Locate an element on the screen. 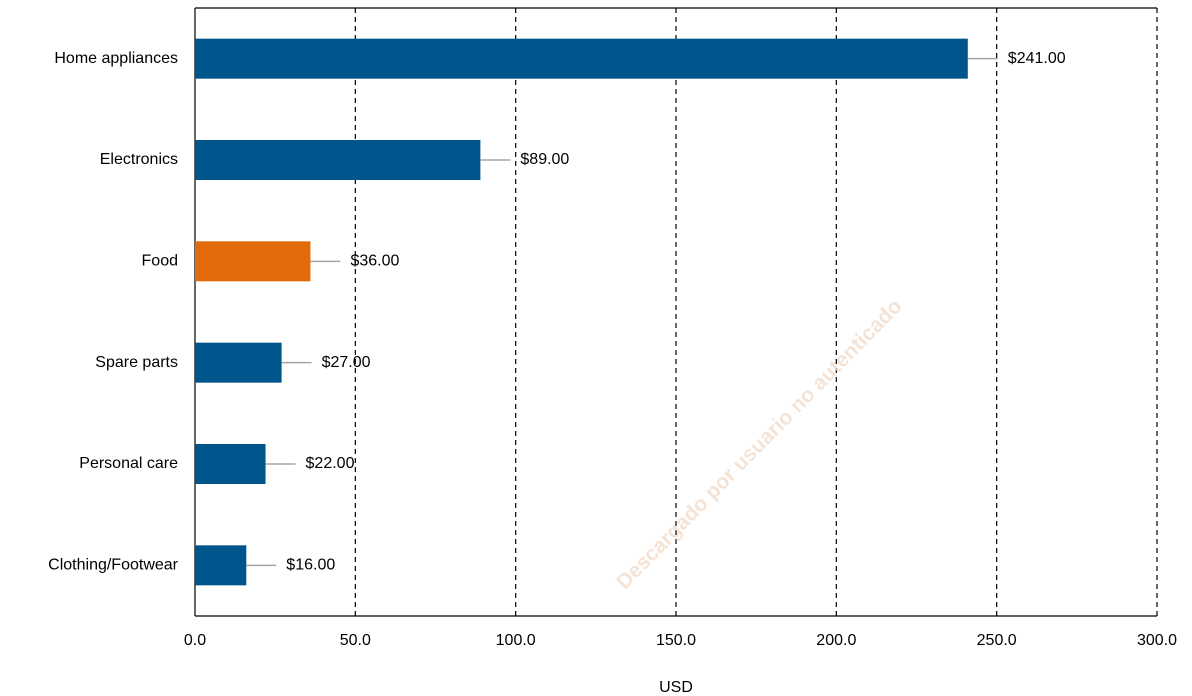 Image resolution: width=1192 pixels, height=696 pixels. x-tick-label: 100.0 is located at coordinates (516, 640).